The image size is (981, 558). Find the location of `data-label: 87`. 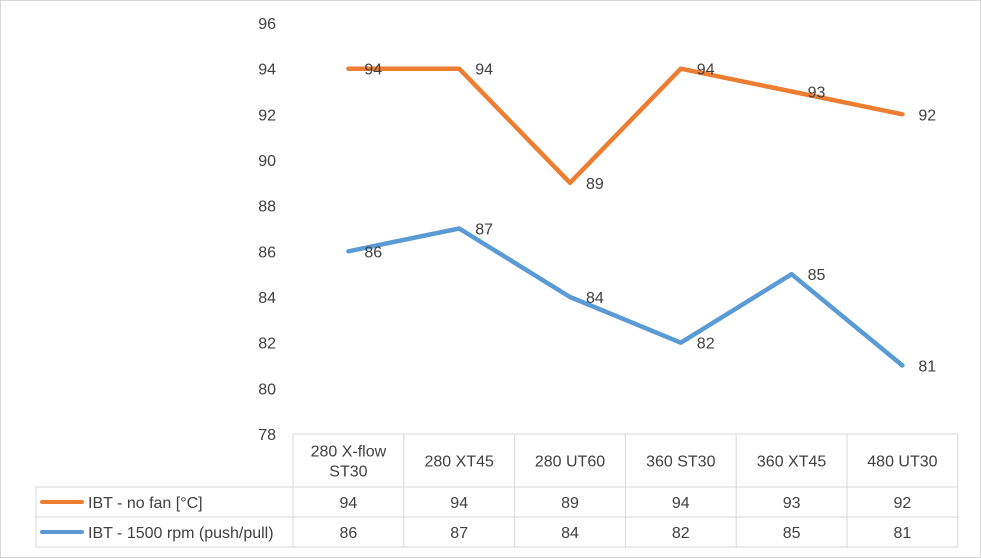

data-label: 87 is located at coordinates (484, 230).